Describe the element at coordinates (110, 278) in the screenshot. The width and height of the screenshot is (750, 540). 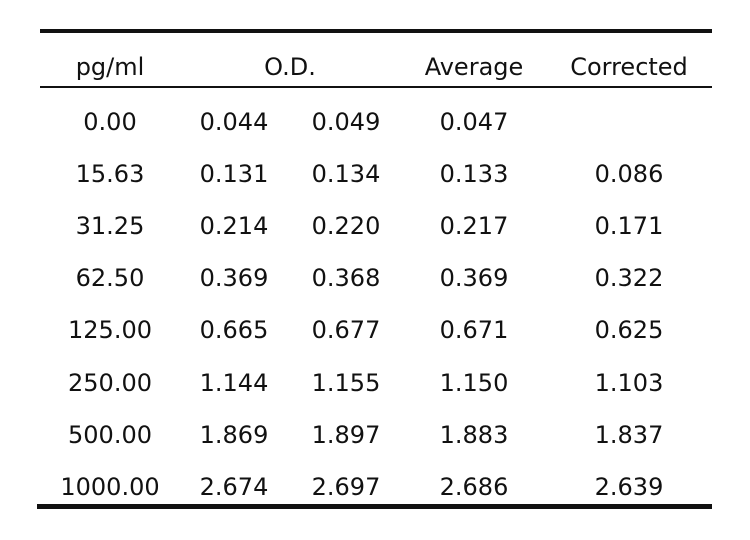
I see `cell-conc: 62.50` at that location.